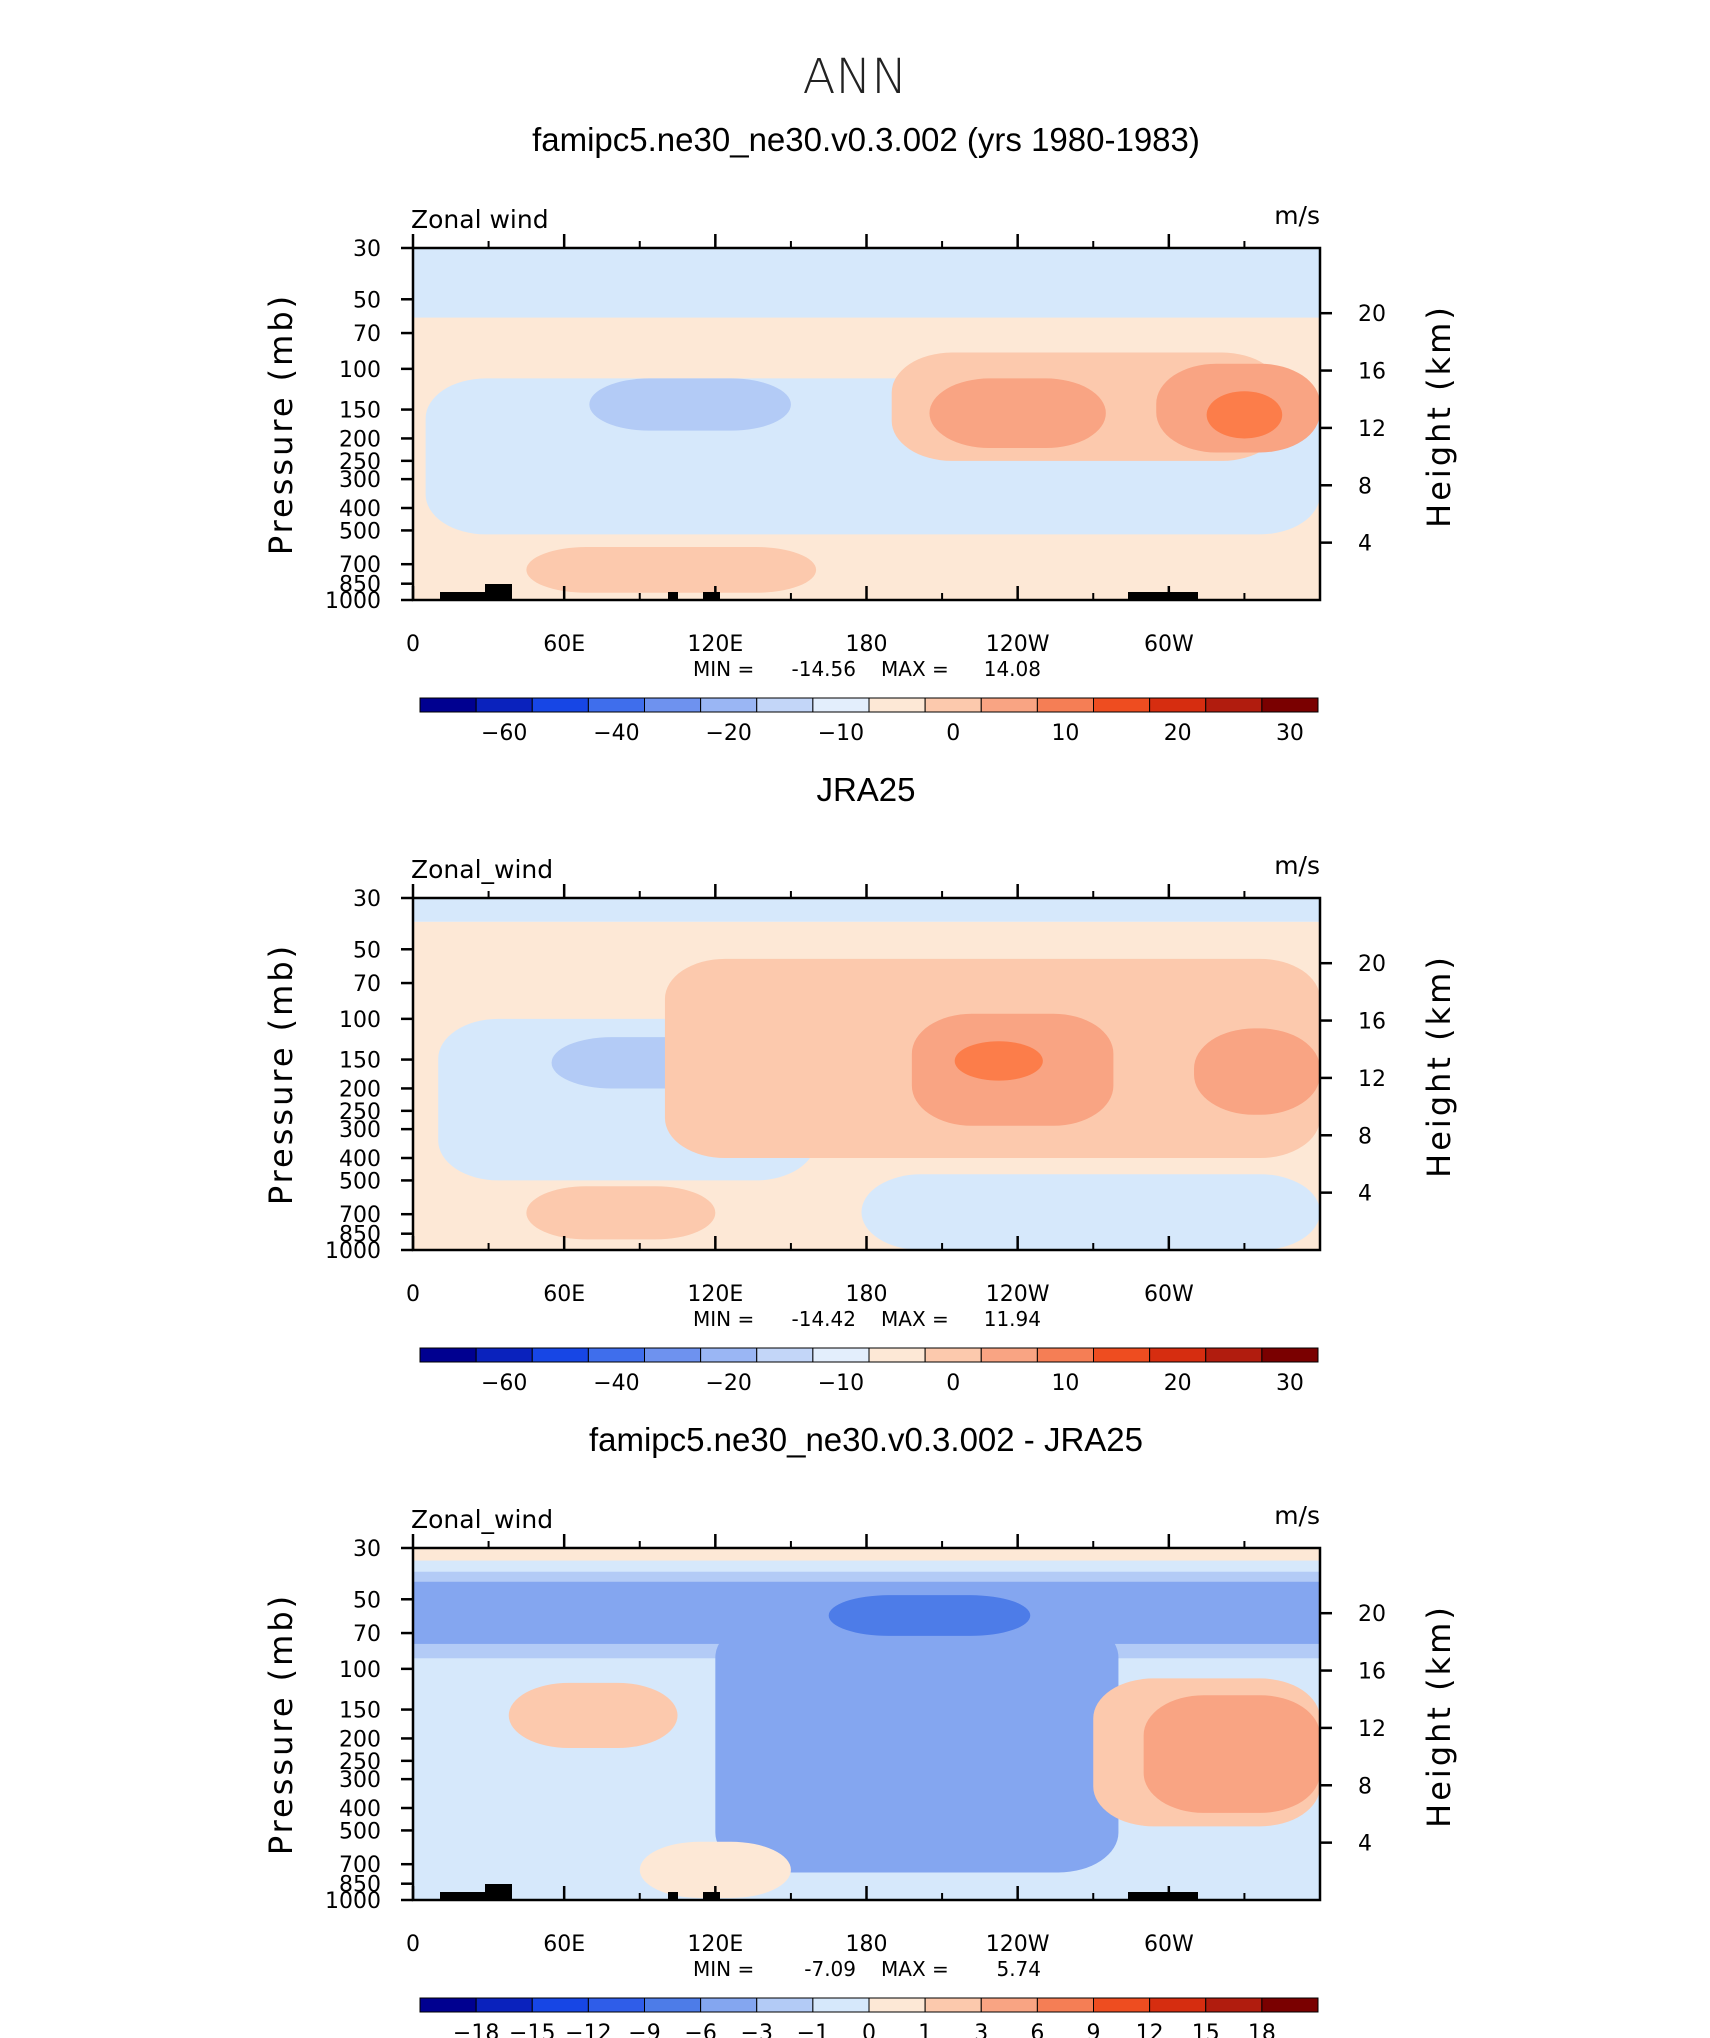 The height and width of the screenshot is (2038, 1710). I want to click on height-tick-label: 4, so click(1365, 544).